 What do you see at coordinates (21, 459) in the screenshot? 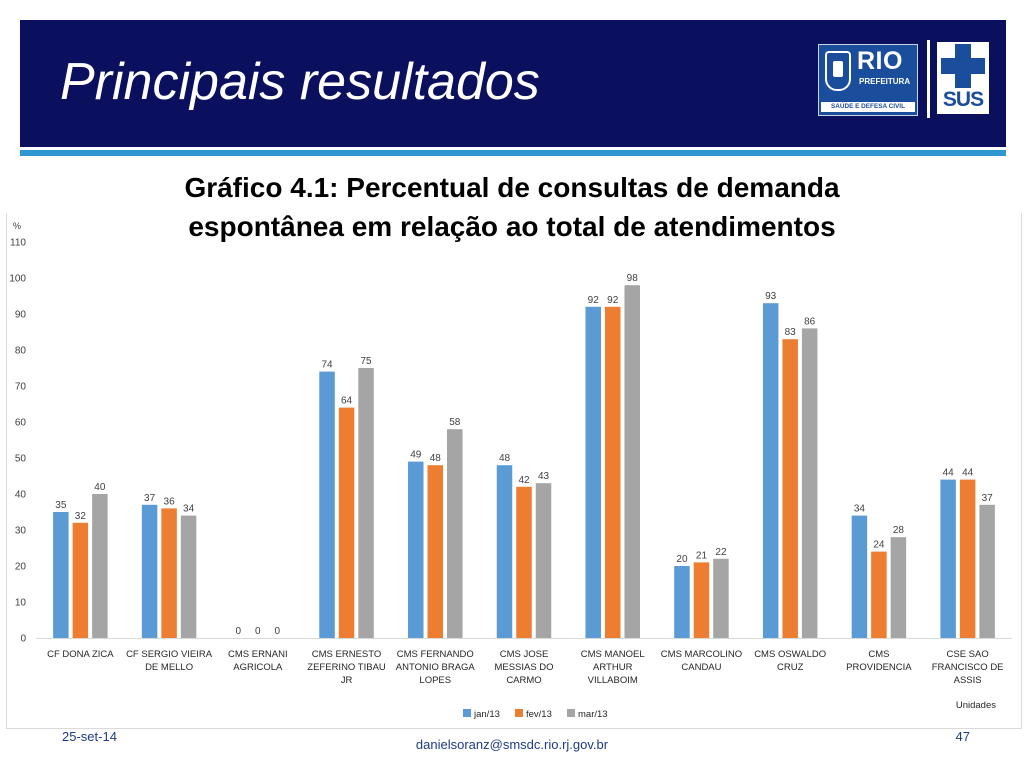
I see `y-tick-label: 50` at bounding box center [21, 459].